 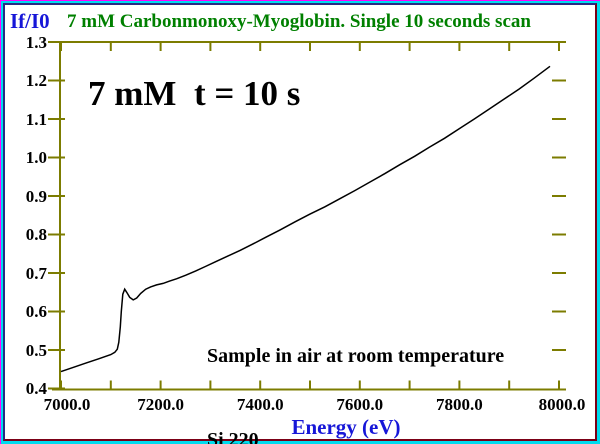 What do you see at coordinates (356, 356) in the screenshot?
I see `annotation-line-sample: Sample in air at room temperature` at bounding box center [356, 356].